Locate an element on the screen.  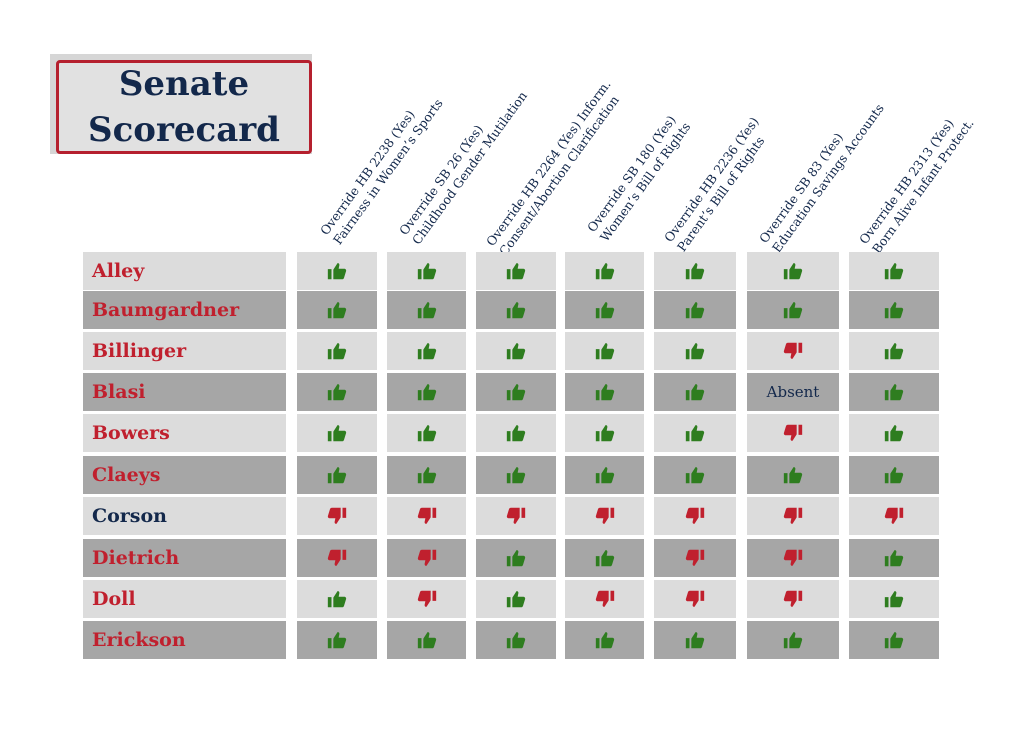
senator-name: Erickson is located at coordinates (184, 640).